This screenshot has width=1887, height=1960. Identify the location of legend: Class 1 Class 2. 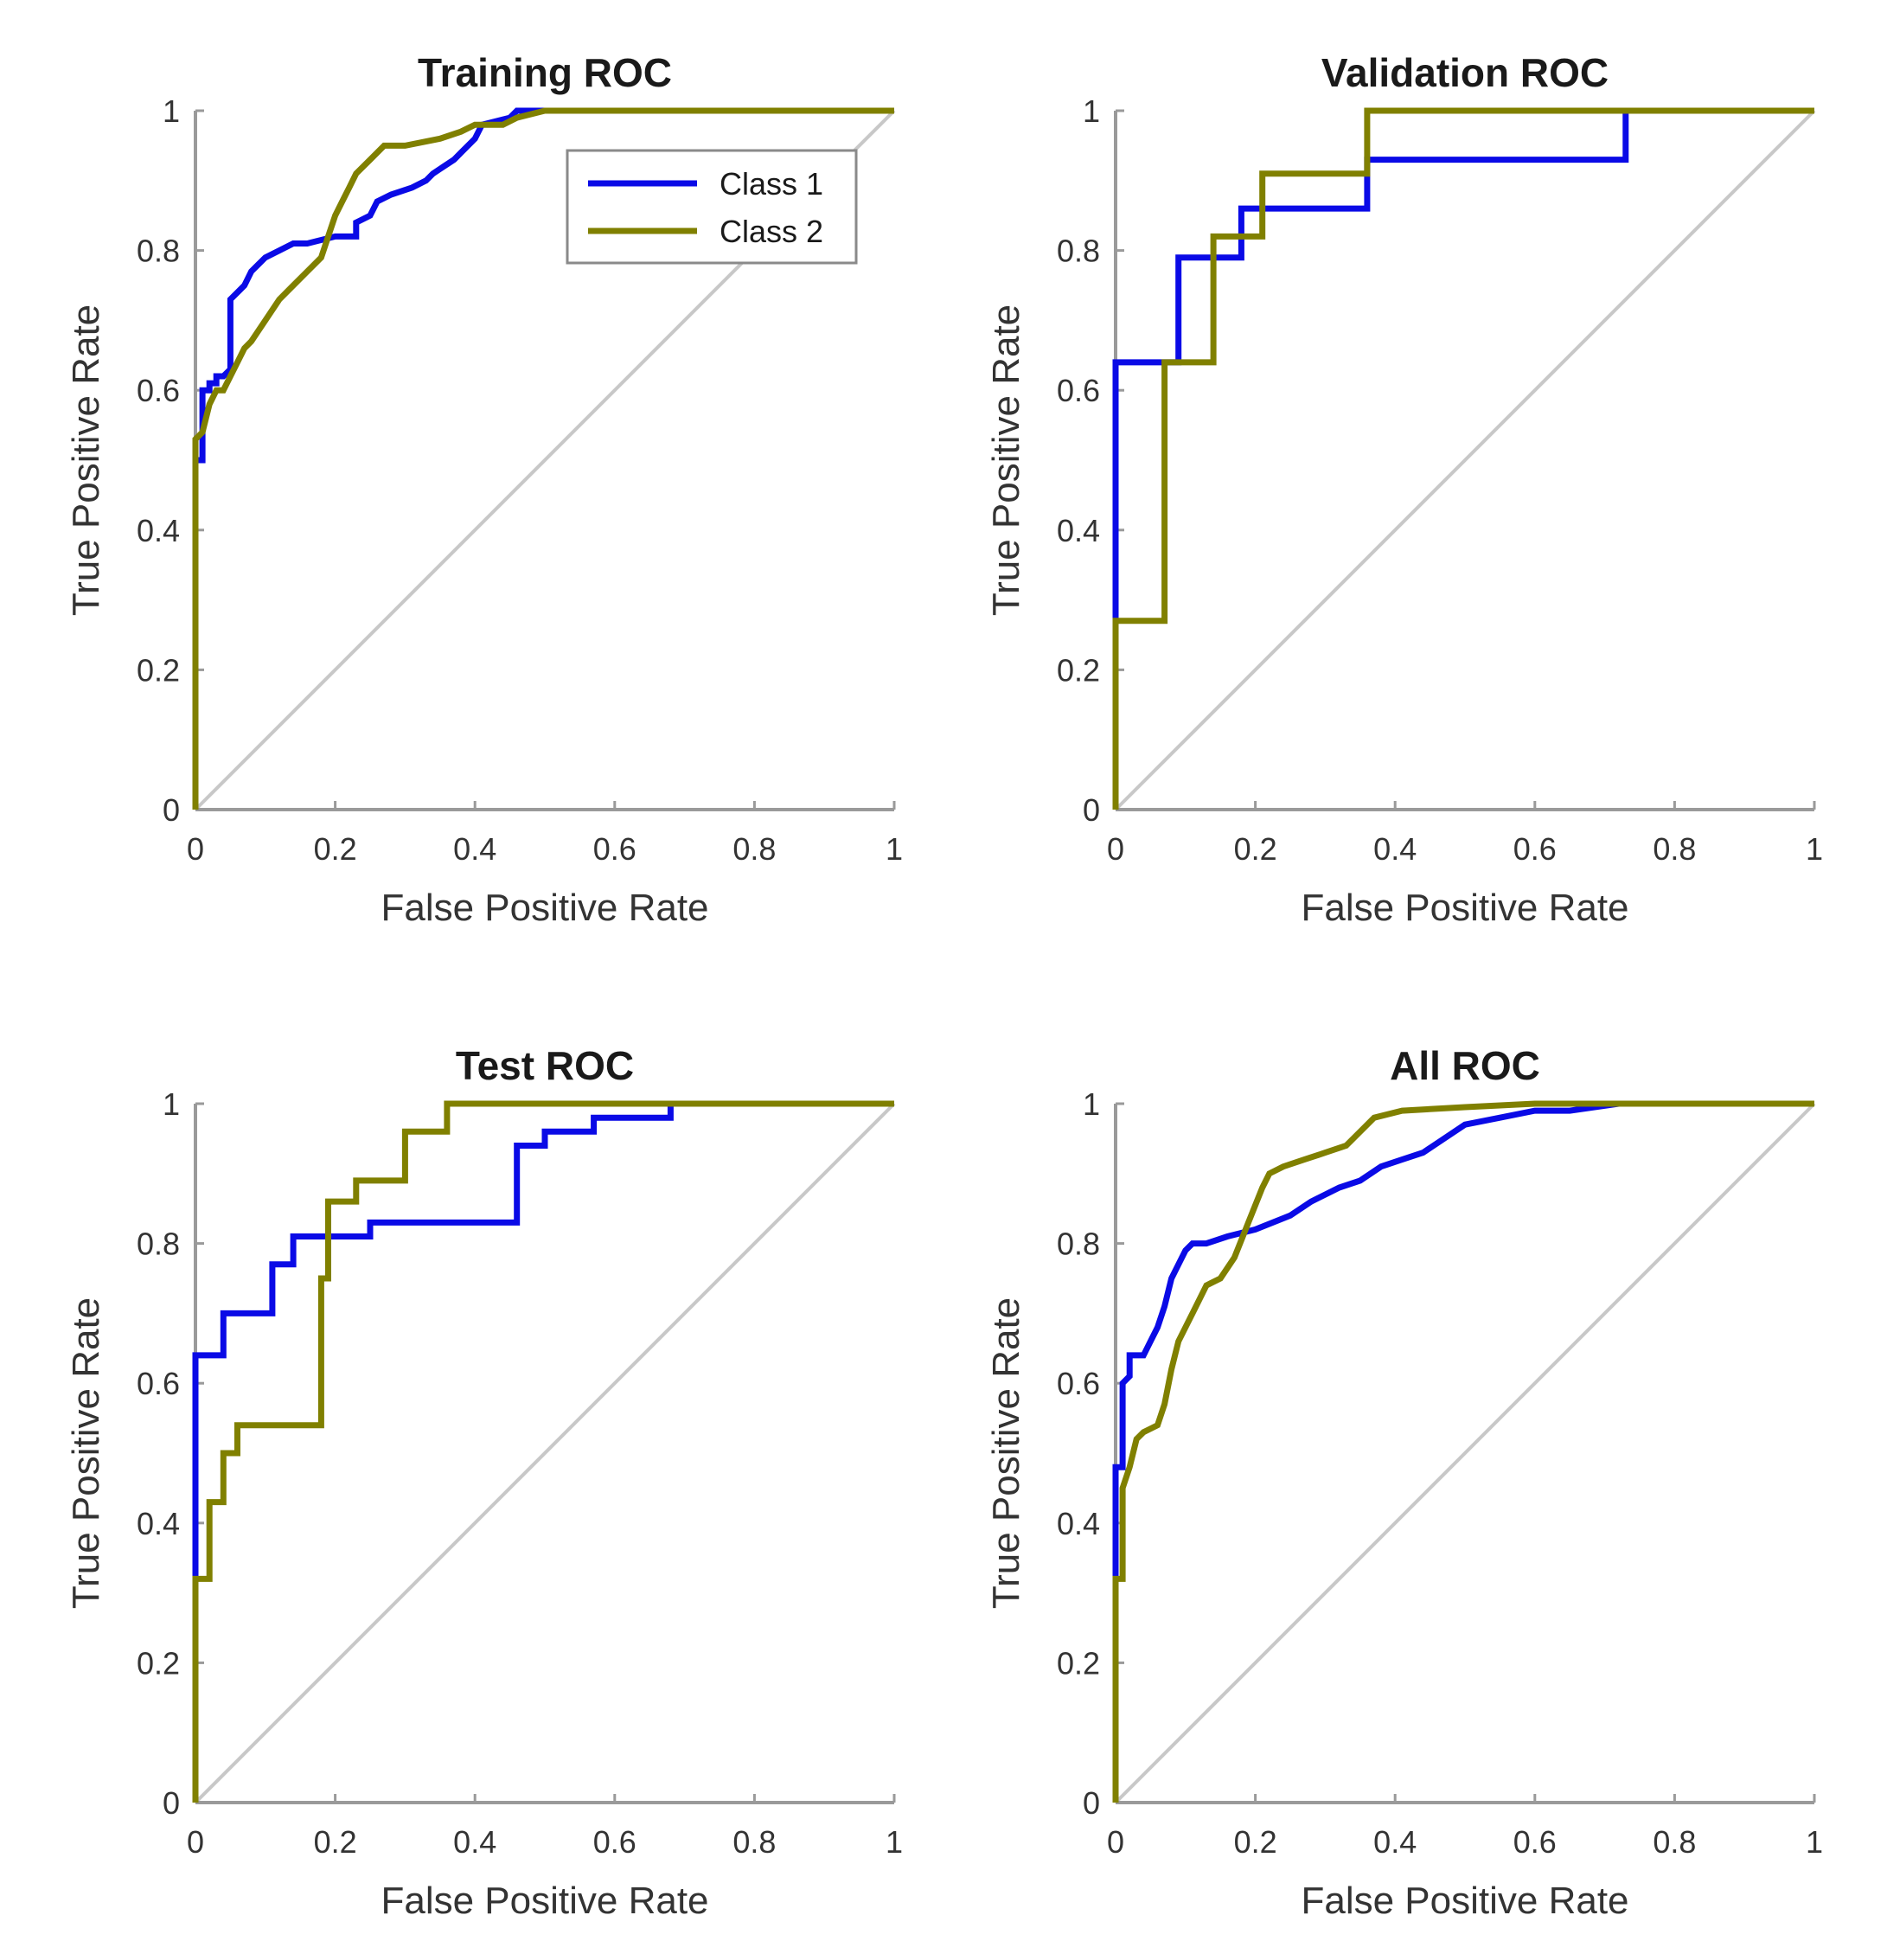
(712, 207).